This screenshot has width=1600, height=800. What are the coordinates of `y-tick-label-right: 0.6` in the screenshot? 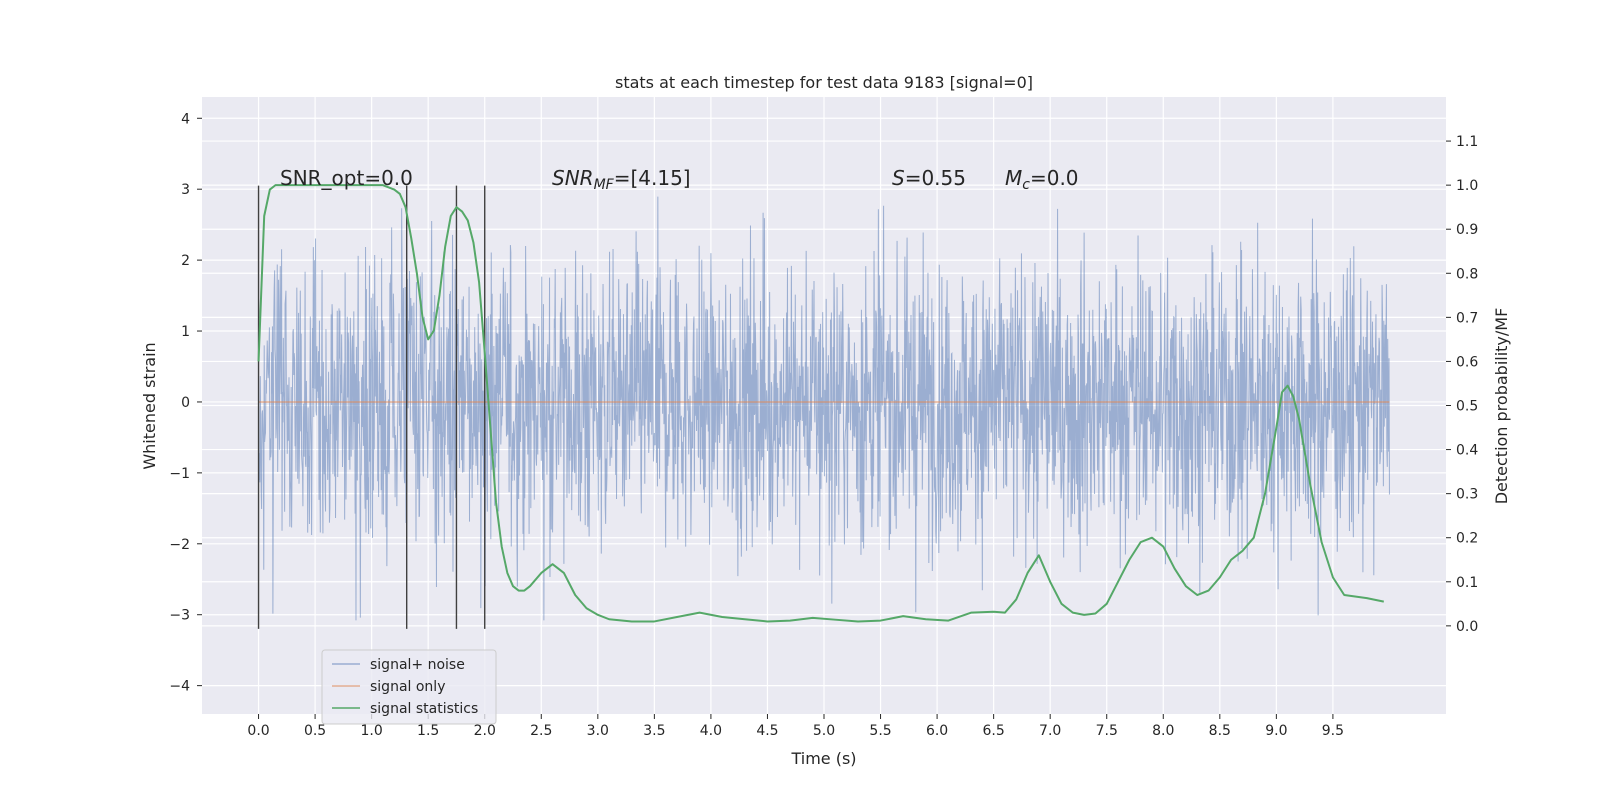 It's located at (1467, 362).